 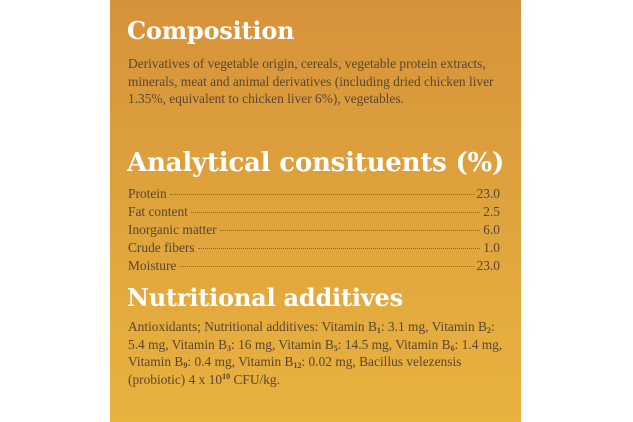 I want to click on row-label: Protein, so click(x=147, y=193).